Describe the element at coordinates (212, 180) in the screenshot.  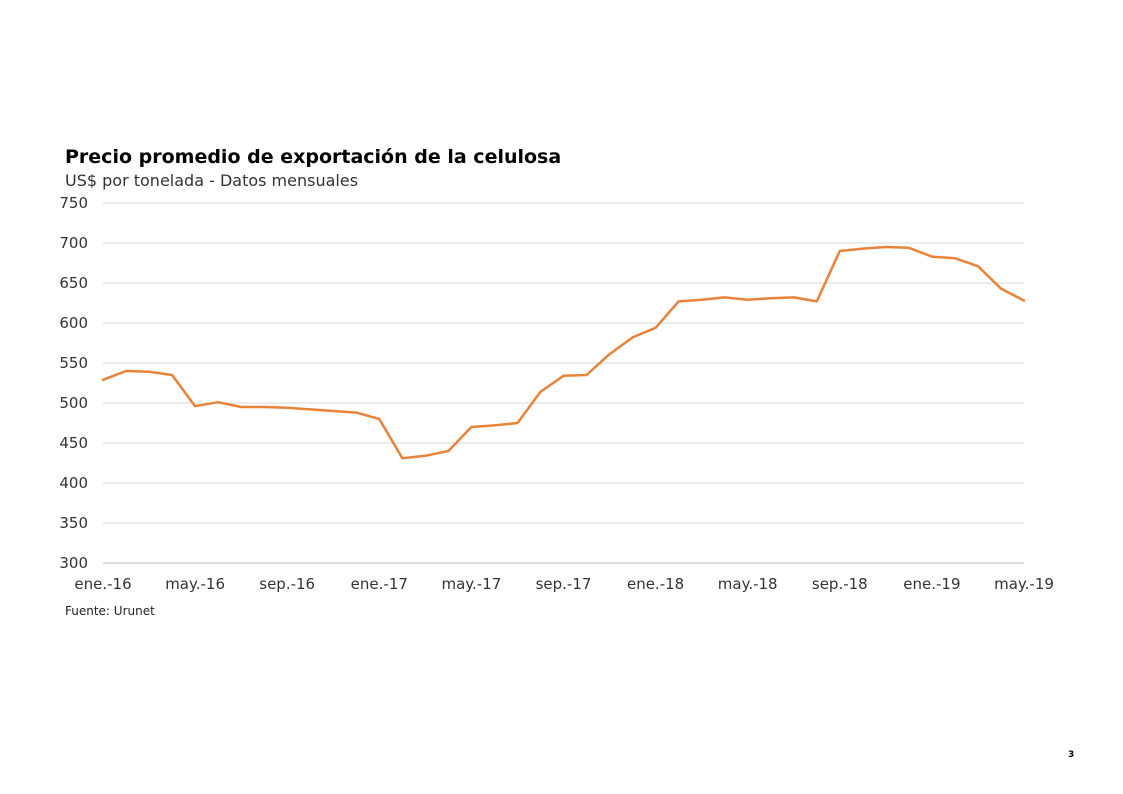
I see `chart-subtitle: US$ por tonelada - Datos mensuales` at that location.